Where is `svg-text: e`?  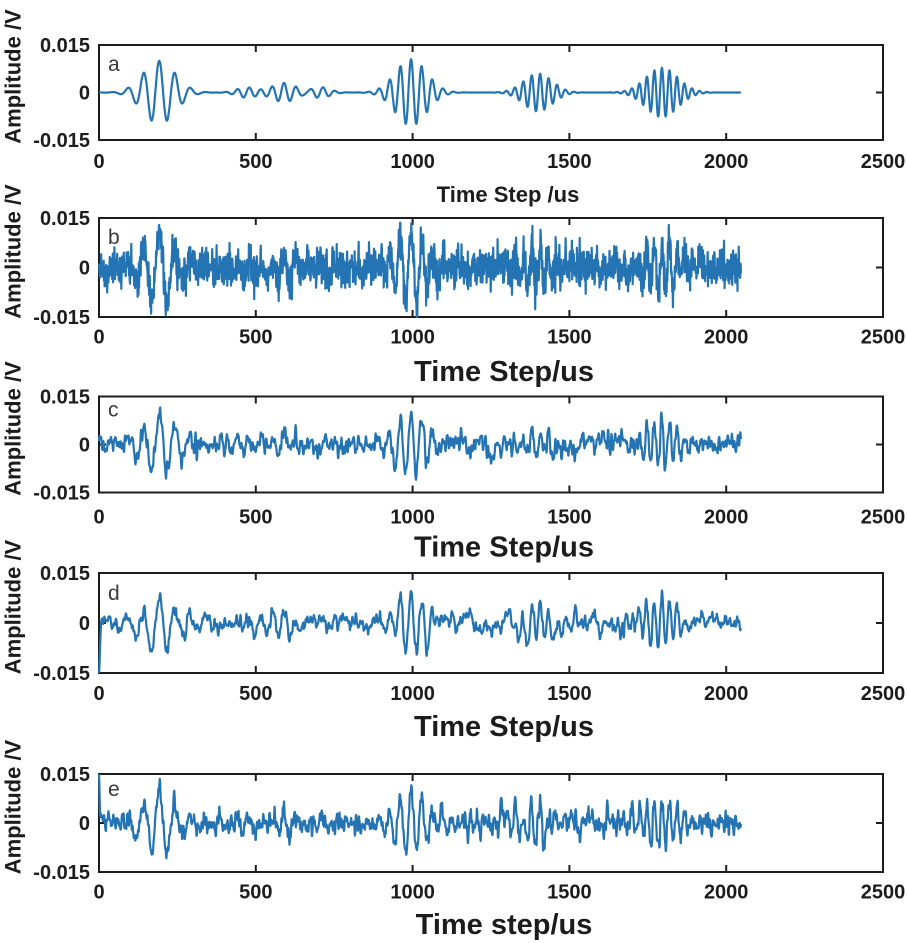 svg-text: e is located at coordinates (114, 789).